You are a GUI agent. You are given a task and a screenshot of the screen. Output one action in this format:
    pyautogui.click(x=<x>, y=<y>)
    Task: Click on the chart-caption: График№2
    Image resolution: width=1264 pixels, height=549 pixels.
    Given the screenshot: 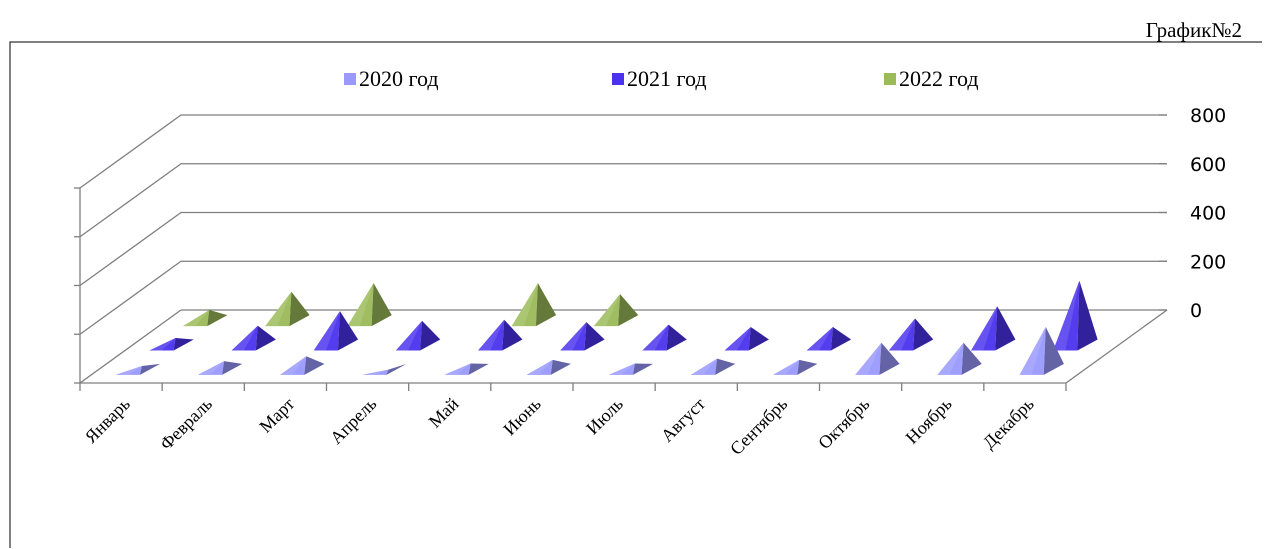 What is the action you would take?
    pyautogui.click(x=1193, y=30)
    